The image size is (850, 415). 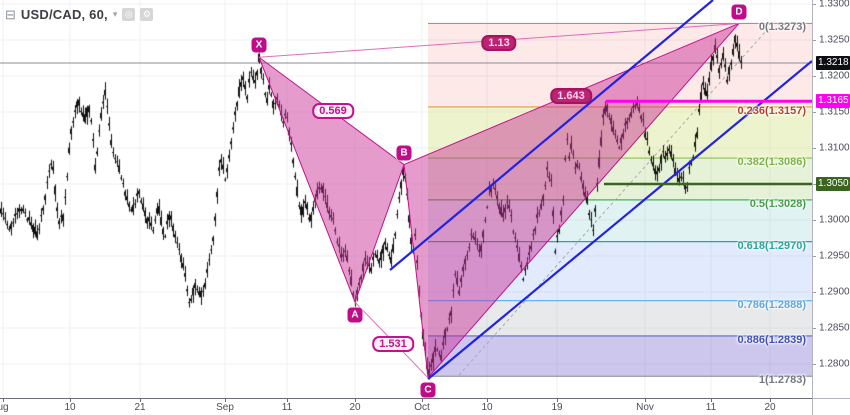 What do you see at coordinates (834, 364) in the screenshot?
I see `price-axis-label: 1.2800` at bounding box center [834, 364].